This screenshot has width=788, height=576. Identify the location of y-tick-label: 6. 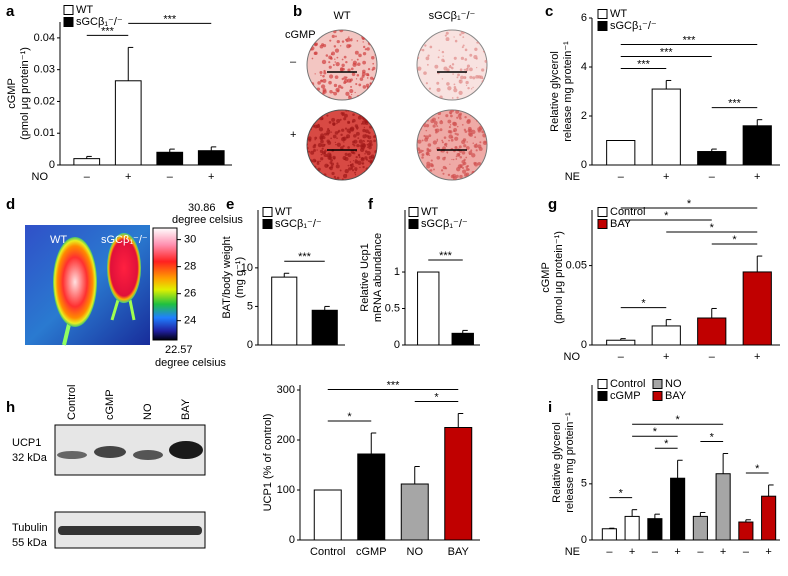
(584, 18).